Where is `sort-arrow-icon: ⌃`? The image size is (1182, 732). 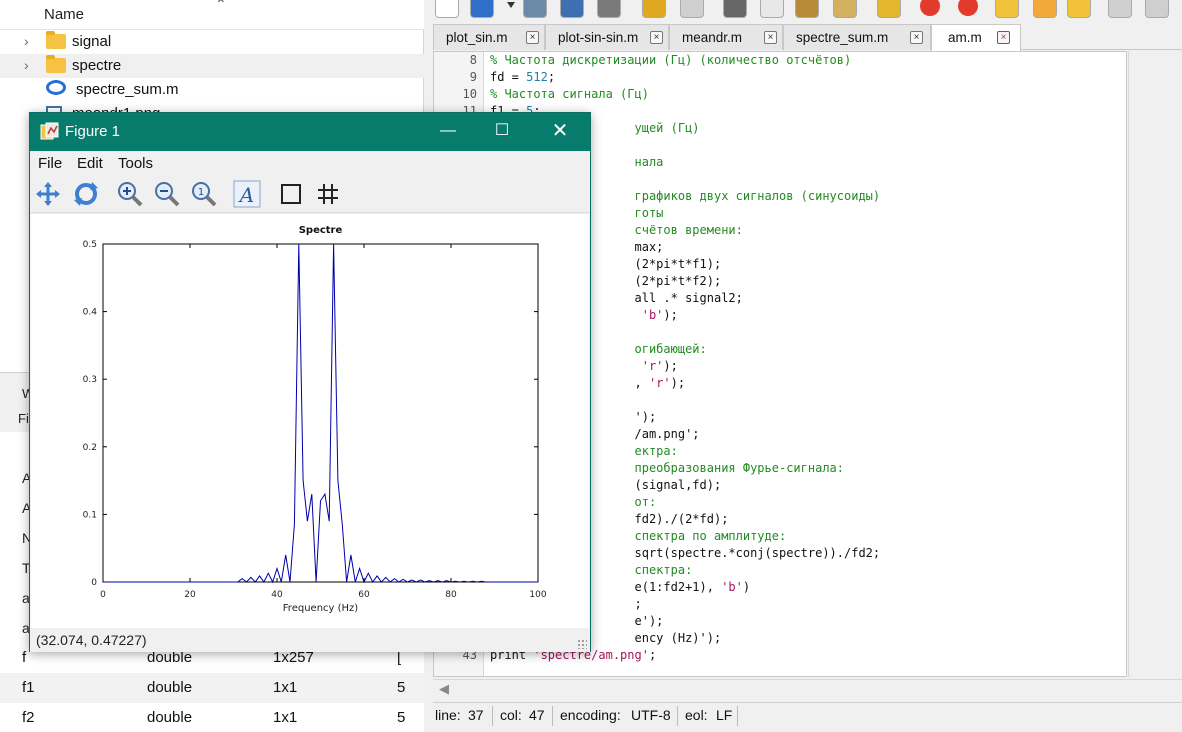
sort-arrow-icon: ⌃ is located at coordinates (221, 6).